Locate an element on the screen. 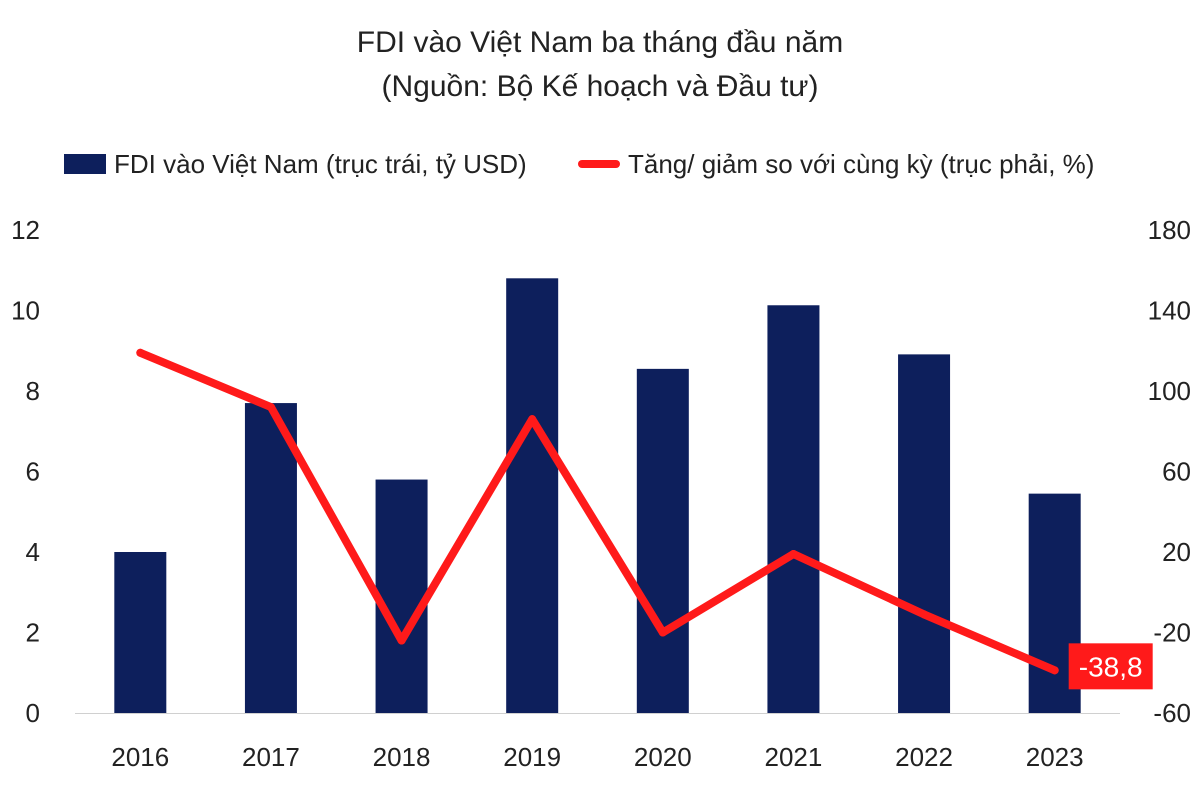 The image size is (1200, 800). y-left-tick-label: 8 is located at coordinates (33, 391).